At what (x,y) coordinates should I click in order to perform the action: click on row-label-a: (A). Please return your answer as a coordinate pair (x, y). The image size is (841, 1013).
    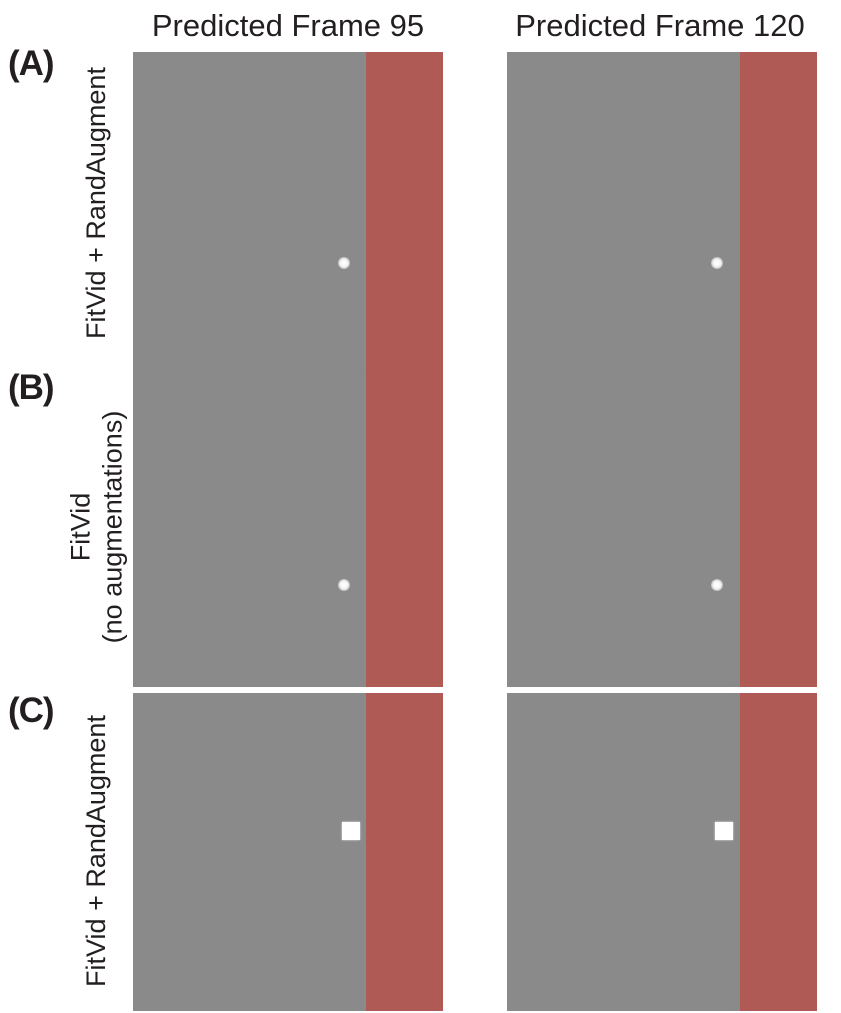
    Looking at the image, I should click on (31, 63).